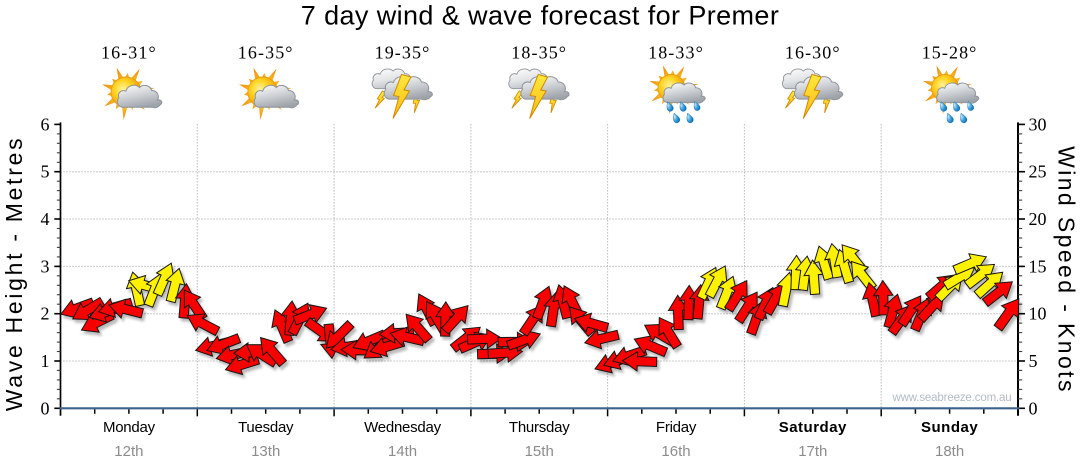  I want to click on svg-text: 16-35°, so click(266, 53).